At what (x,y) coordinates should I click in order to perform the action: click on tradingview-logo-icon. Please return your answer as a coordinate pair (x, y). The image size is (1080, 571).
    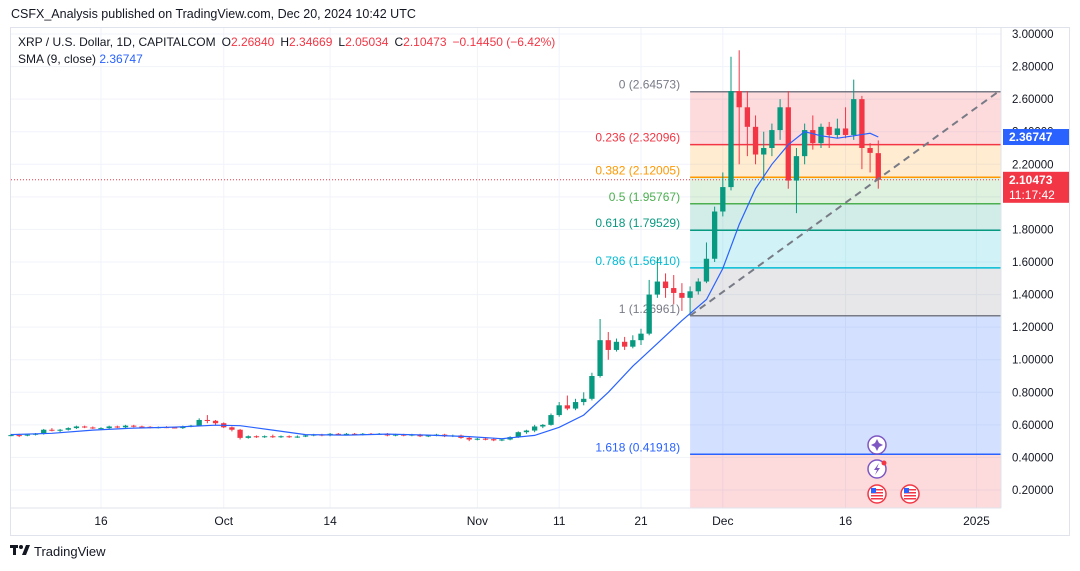
    Looking at the image, I should click on (20, 551).